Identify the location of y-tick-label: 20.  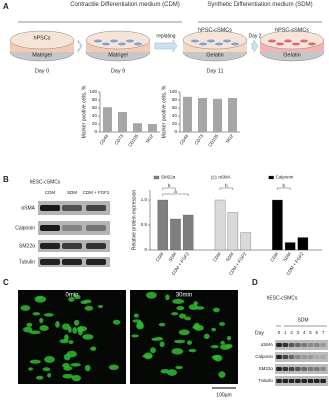
(95, 123).